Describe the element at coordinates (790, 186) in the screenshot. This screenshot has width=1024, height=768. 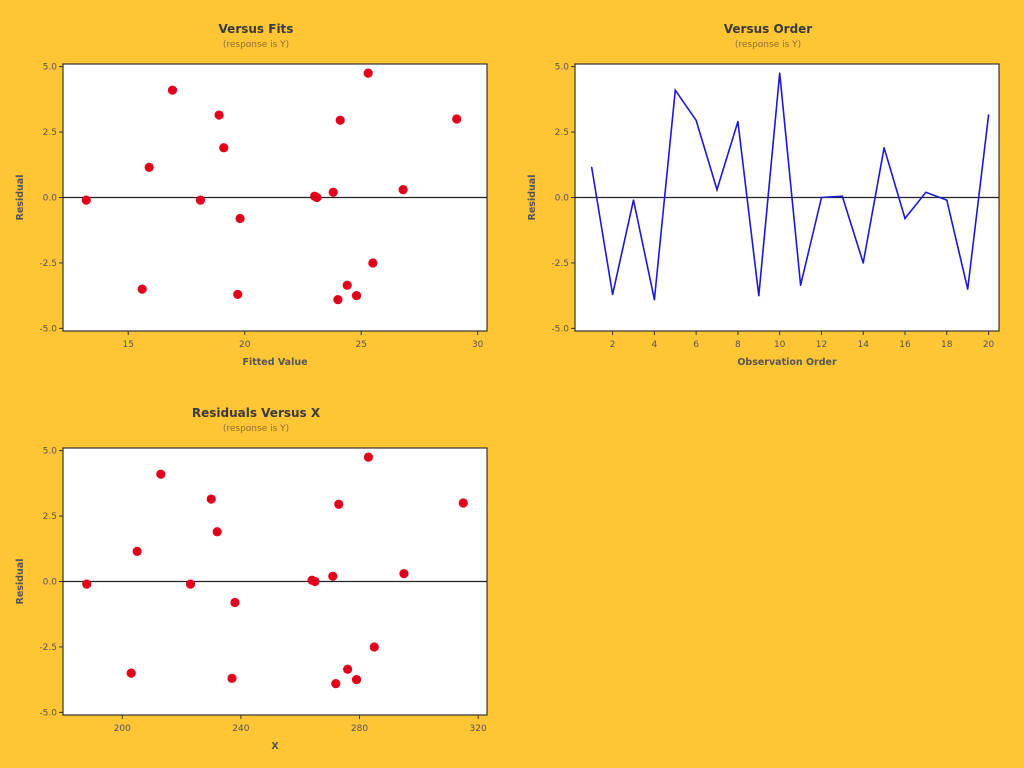
I see `series-line` at that location.